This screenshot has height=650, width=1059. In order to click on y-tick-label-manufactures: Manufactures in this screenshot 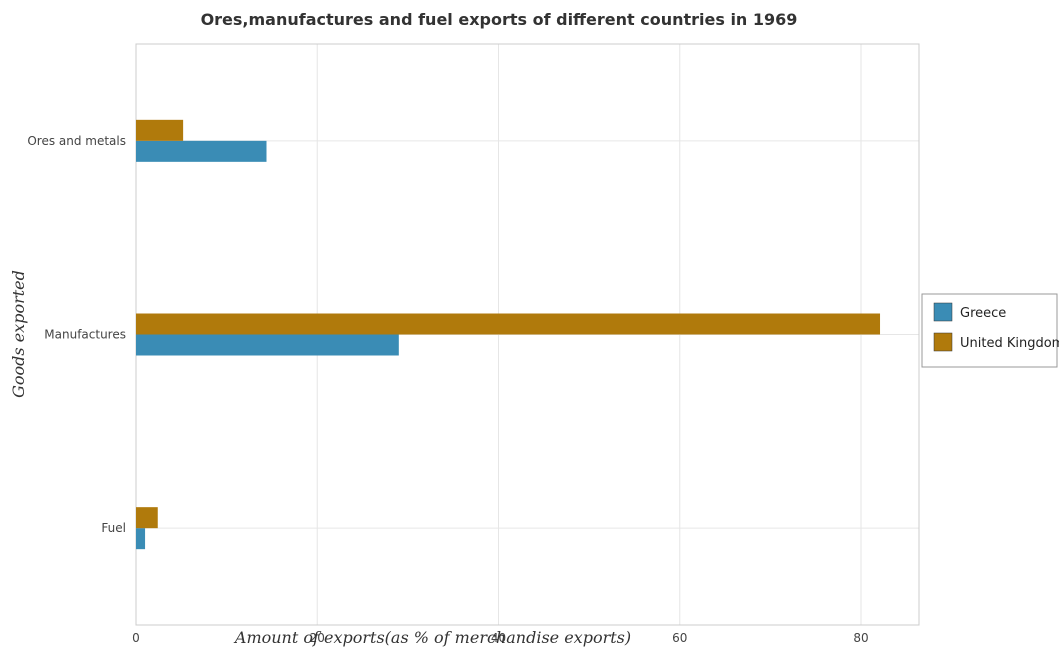, I will do `click(85, 335)`.